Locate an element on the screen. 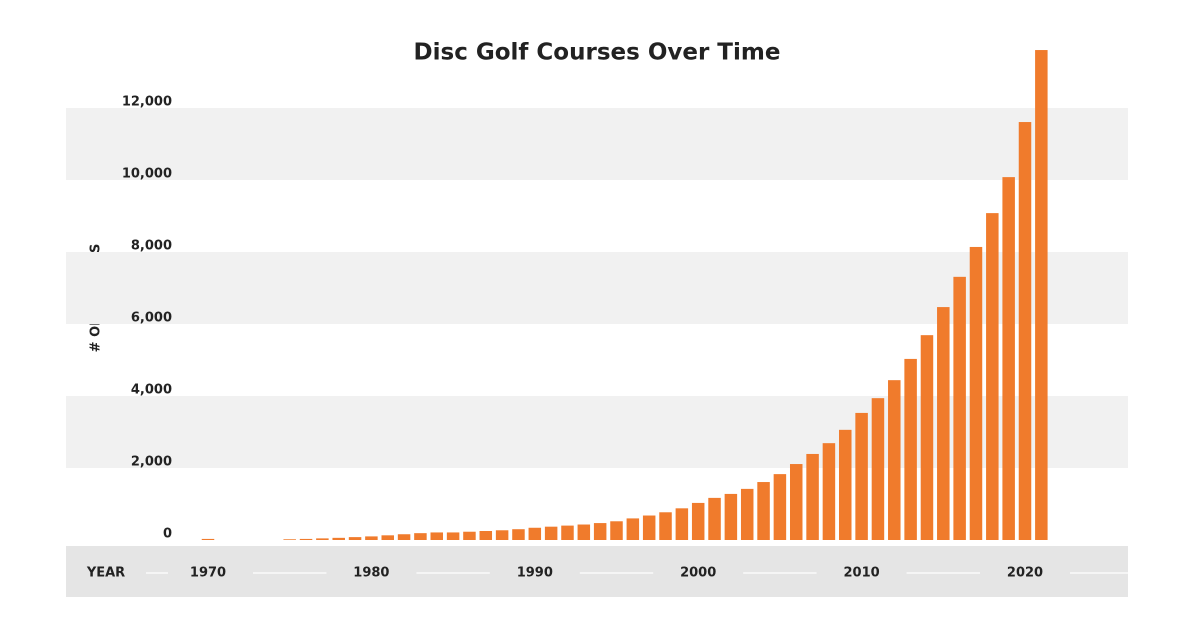 This screenshot has width=1200, height=628. x-axis-strip is located at coordinates (597, 571).